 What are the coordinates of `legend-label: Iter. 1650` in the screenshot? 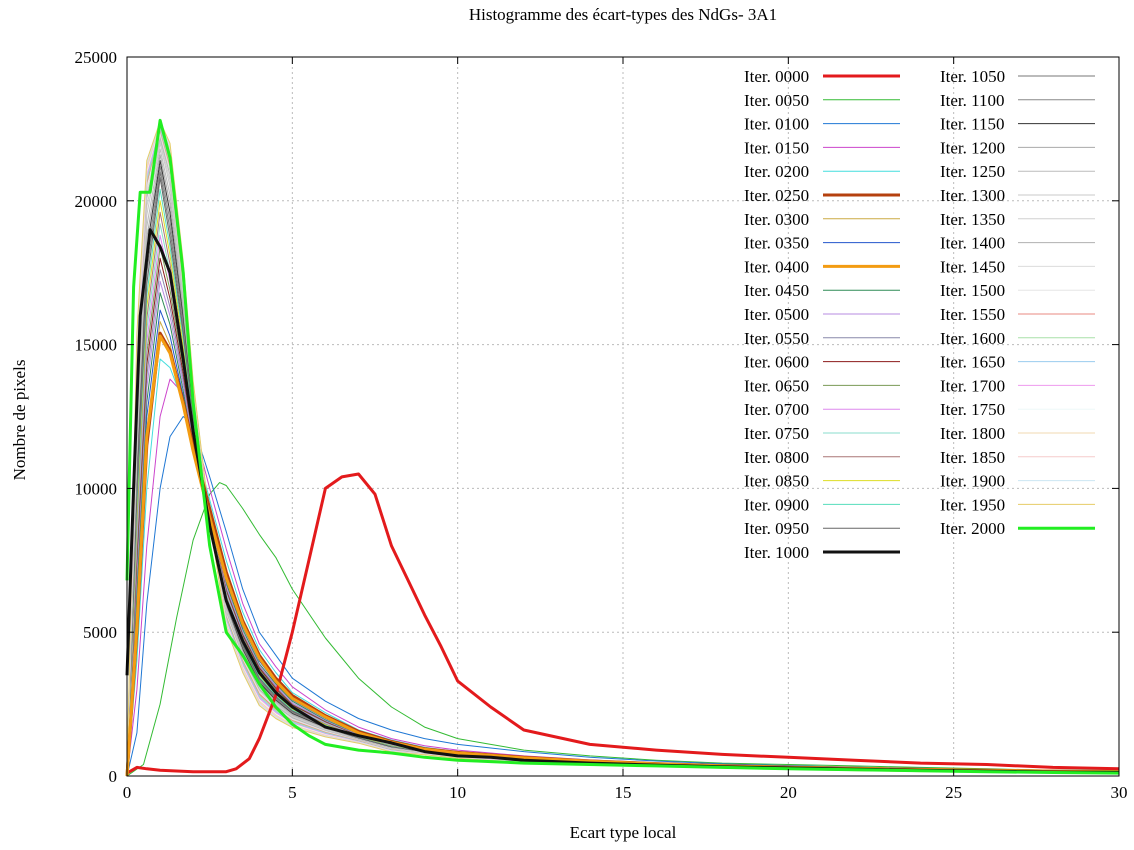 It's located at (972, 362).